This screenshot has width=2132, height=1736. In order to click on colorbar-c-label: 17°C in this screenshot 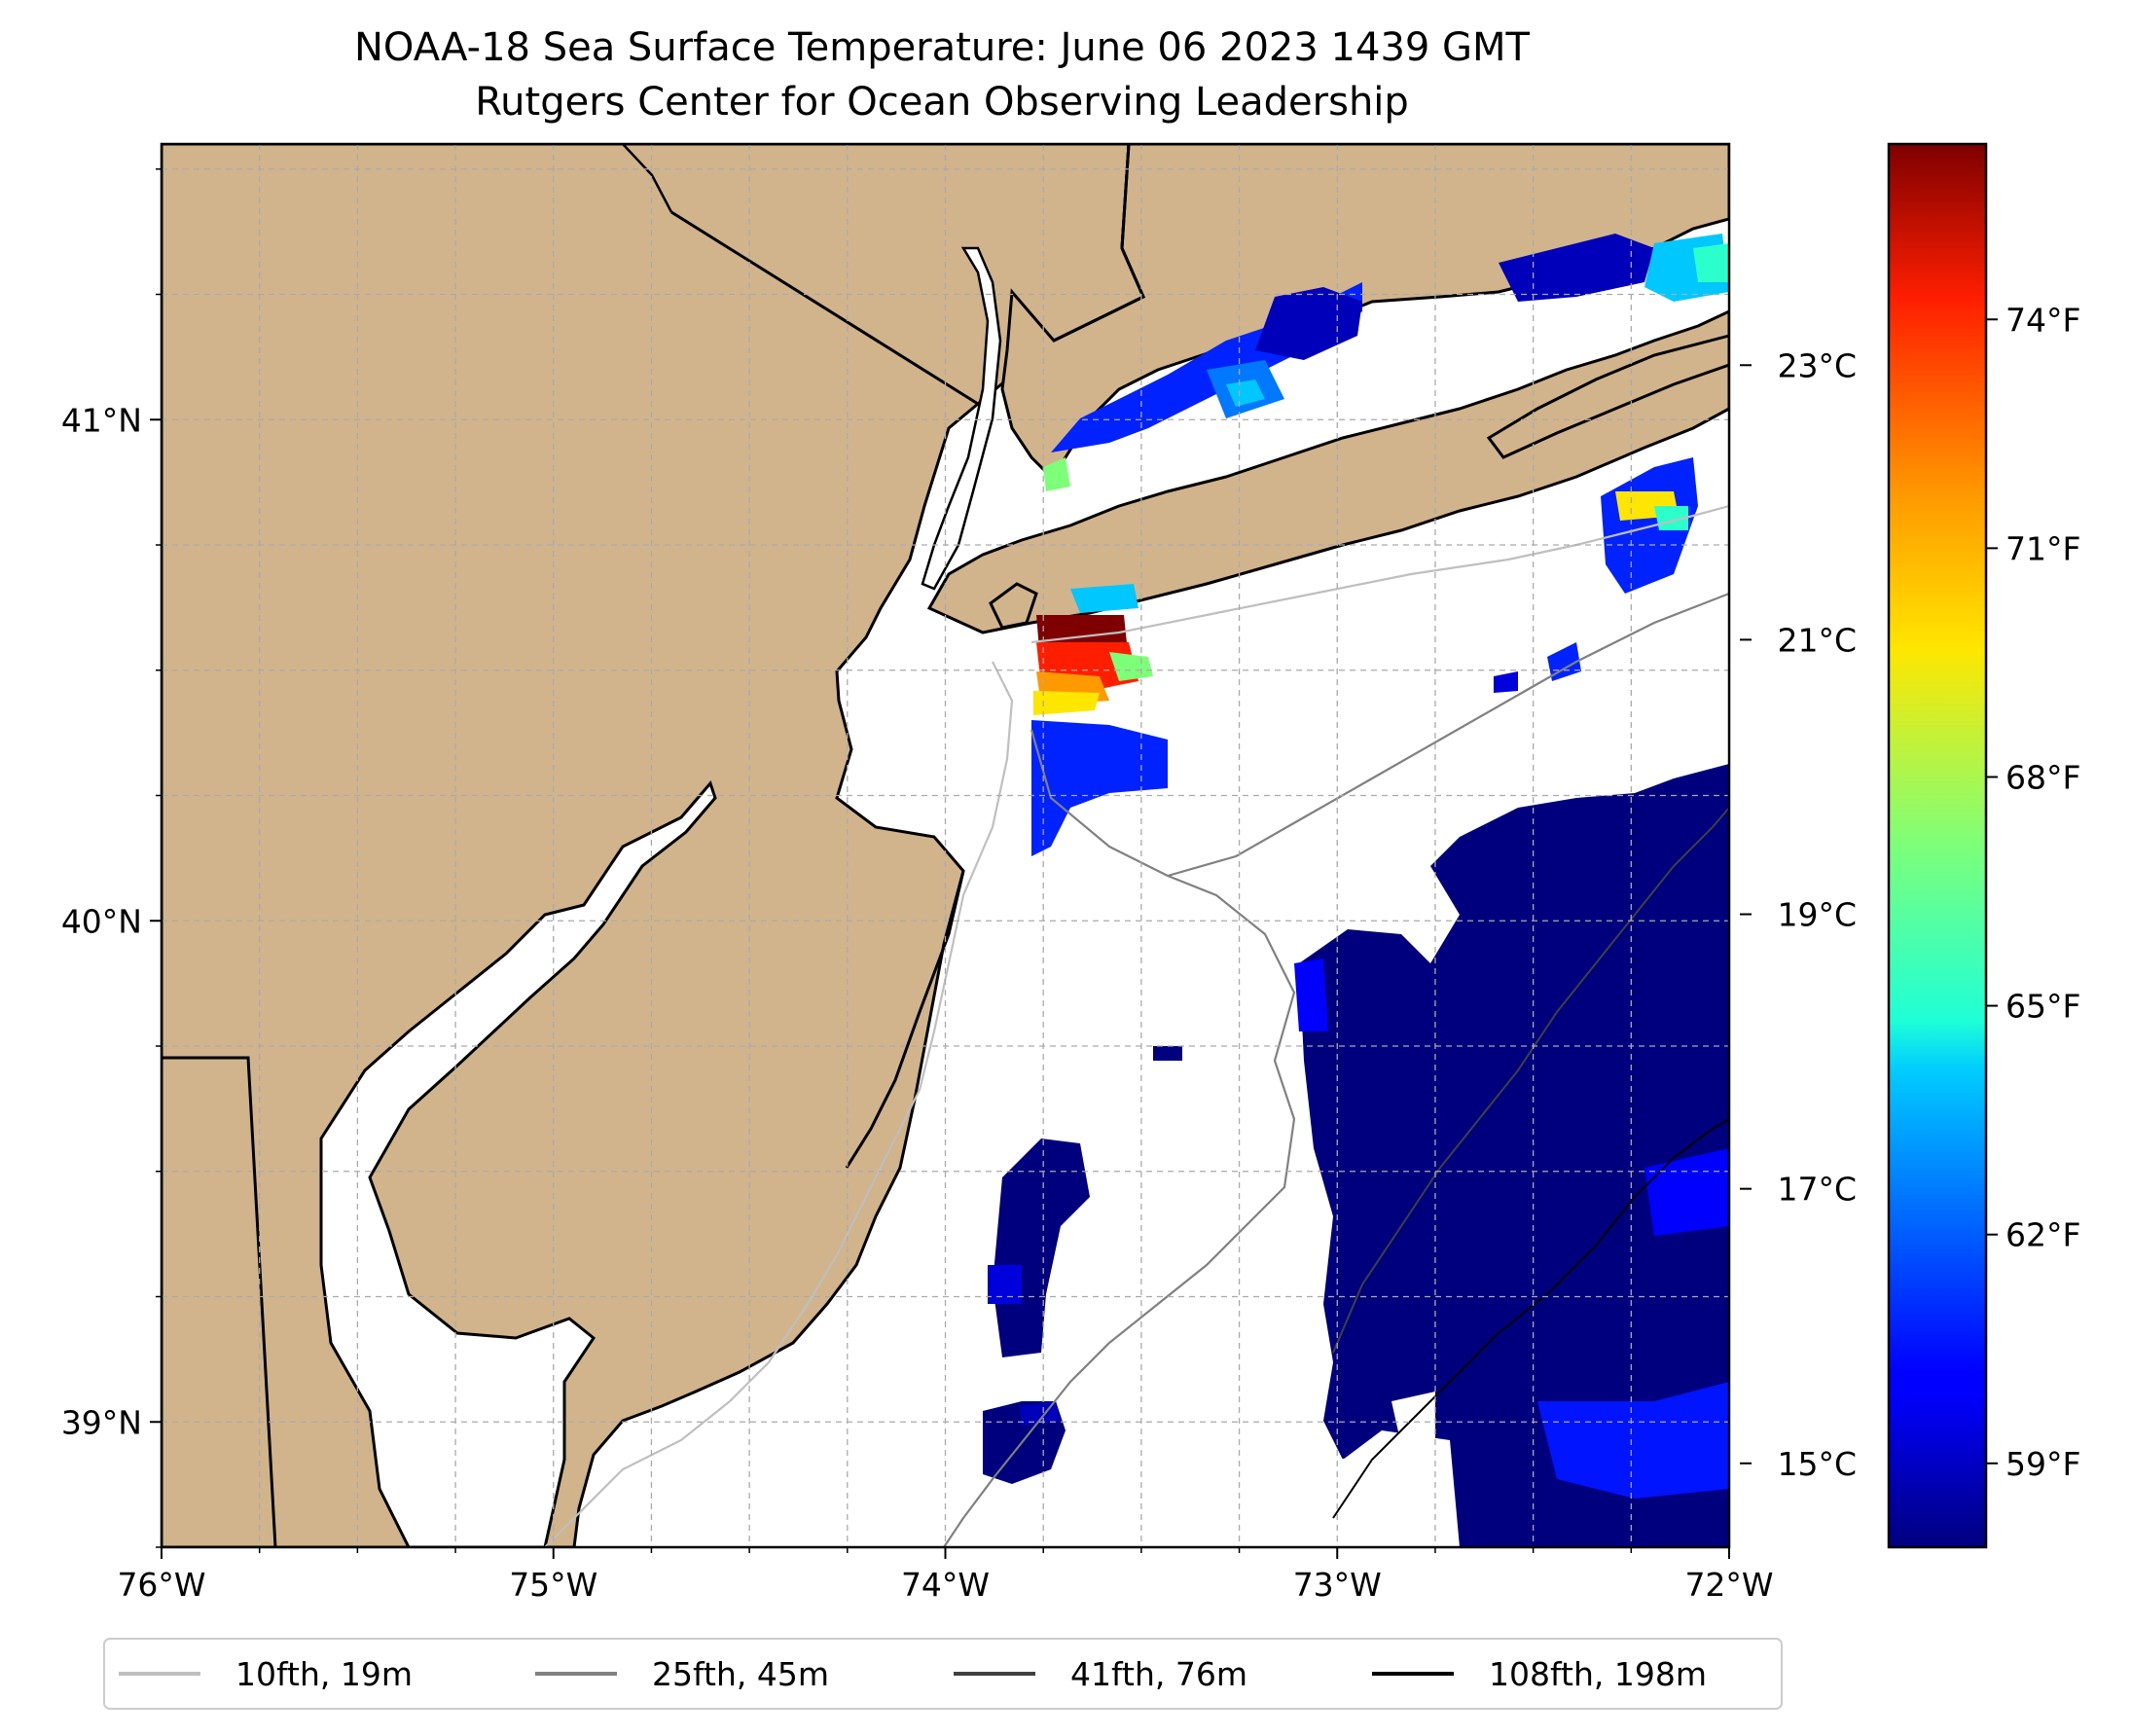, I will do `click(1817, 1190)`.